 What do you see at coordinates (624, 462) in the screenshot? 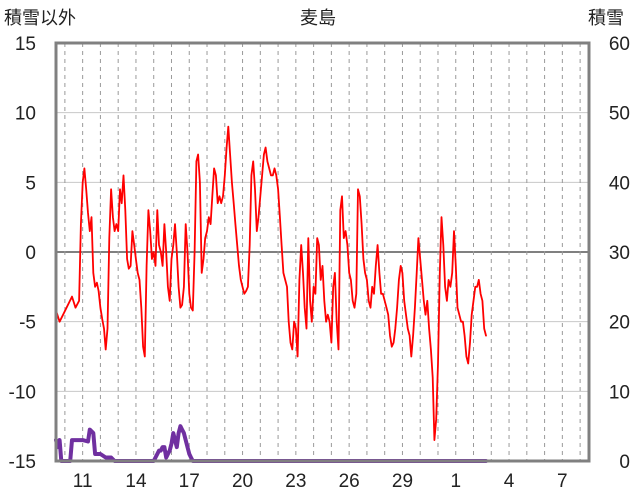
I see `right-tick-label: 0` at bounding box center [624, 462].